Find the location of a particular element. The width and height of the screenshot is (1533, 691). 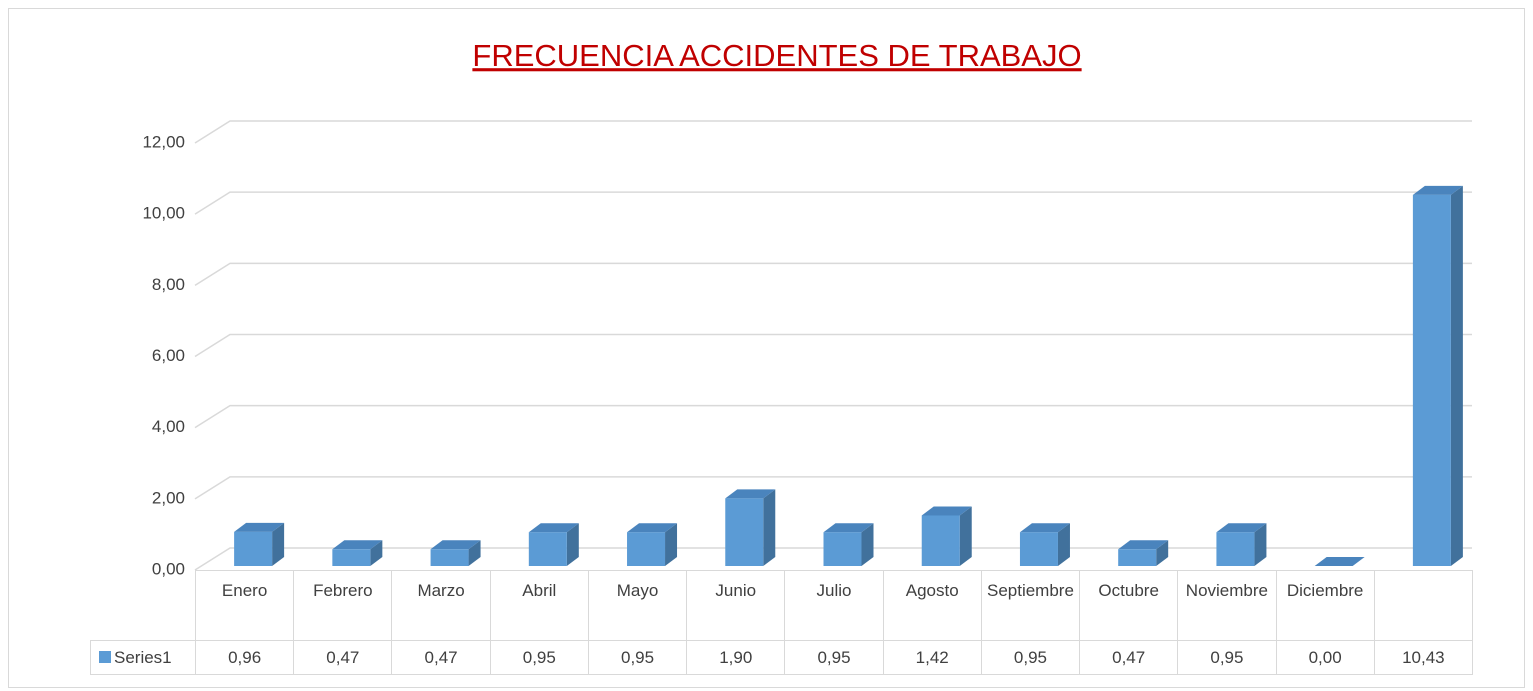

category-cell: Julio is located at coordinates (834, 605).